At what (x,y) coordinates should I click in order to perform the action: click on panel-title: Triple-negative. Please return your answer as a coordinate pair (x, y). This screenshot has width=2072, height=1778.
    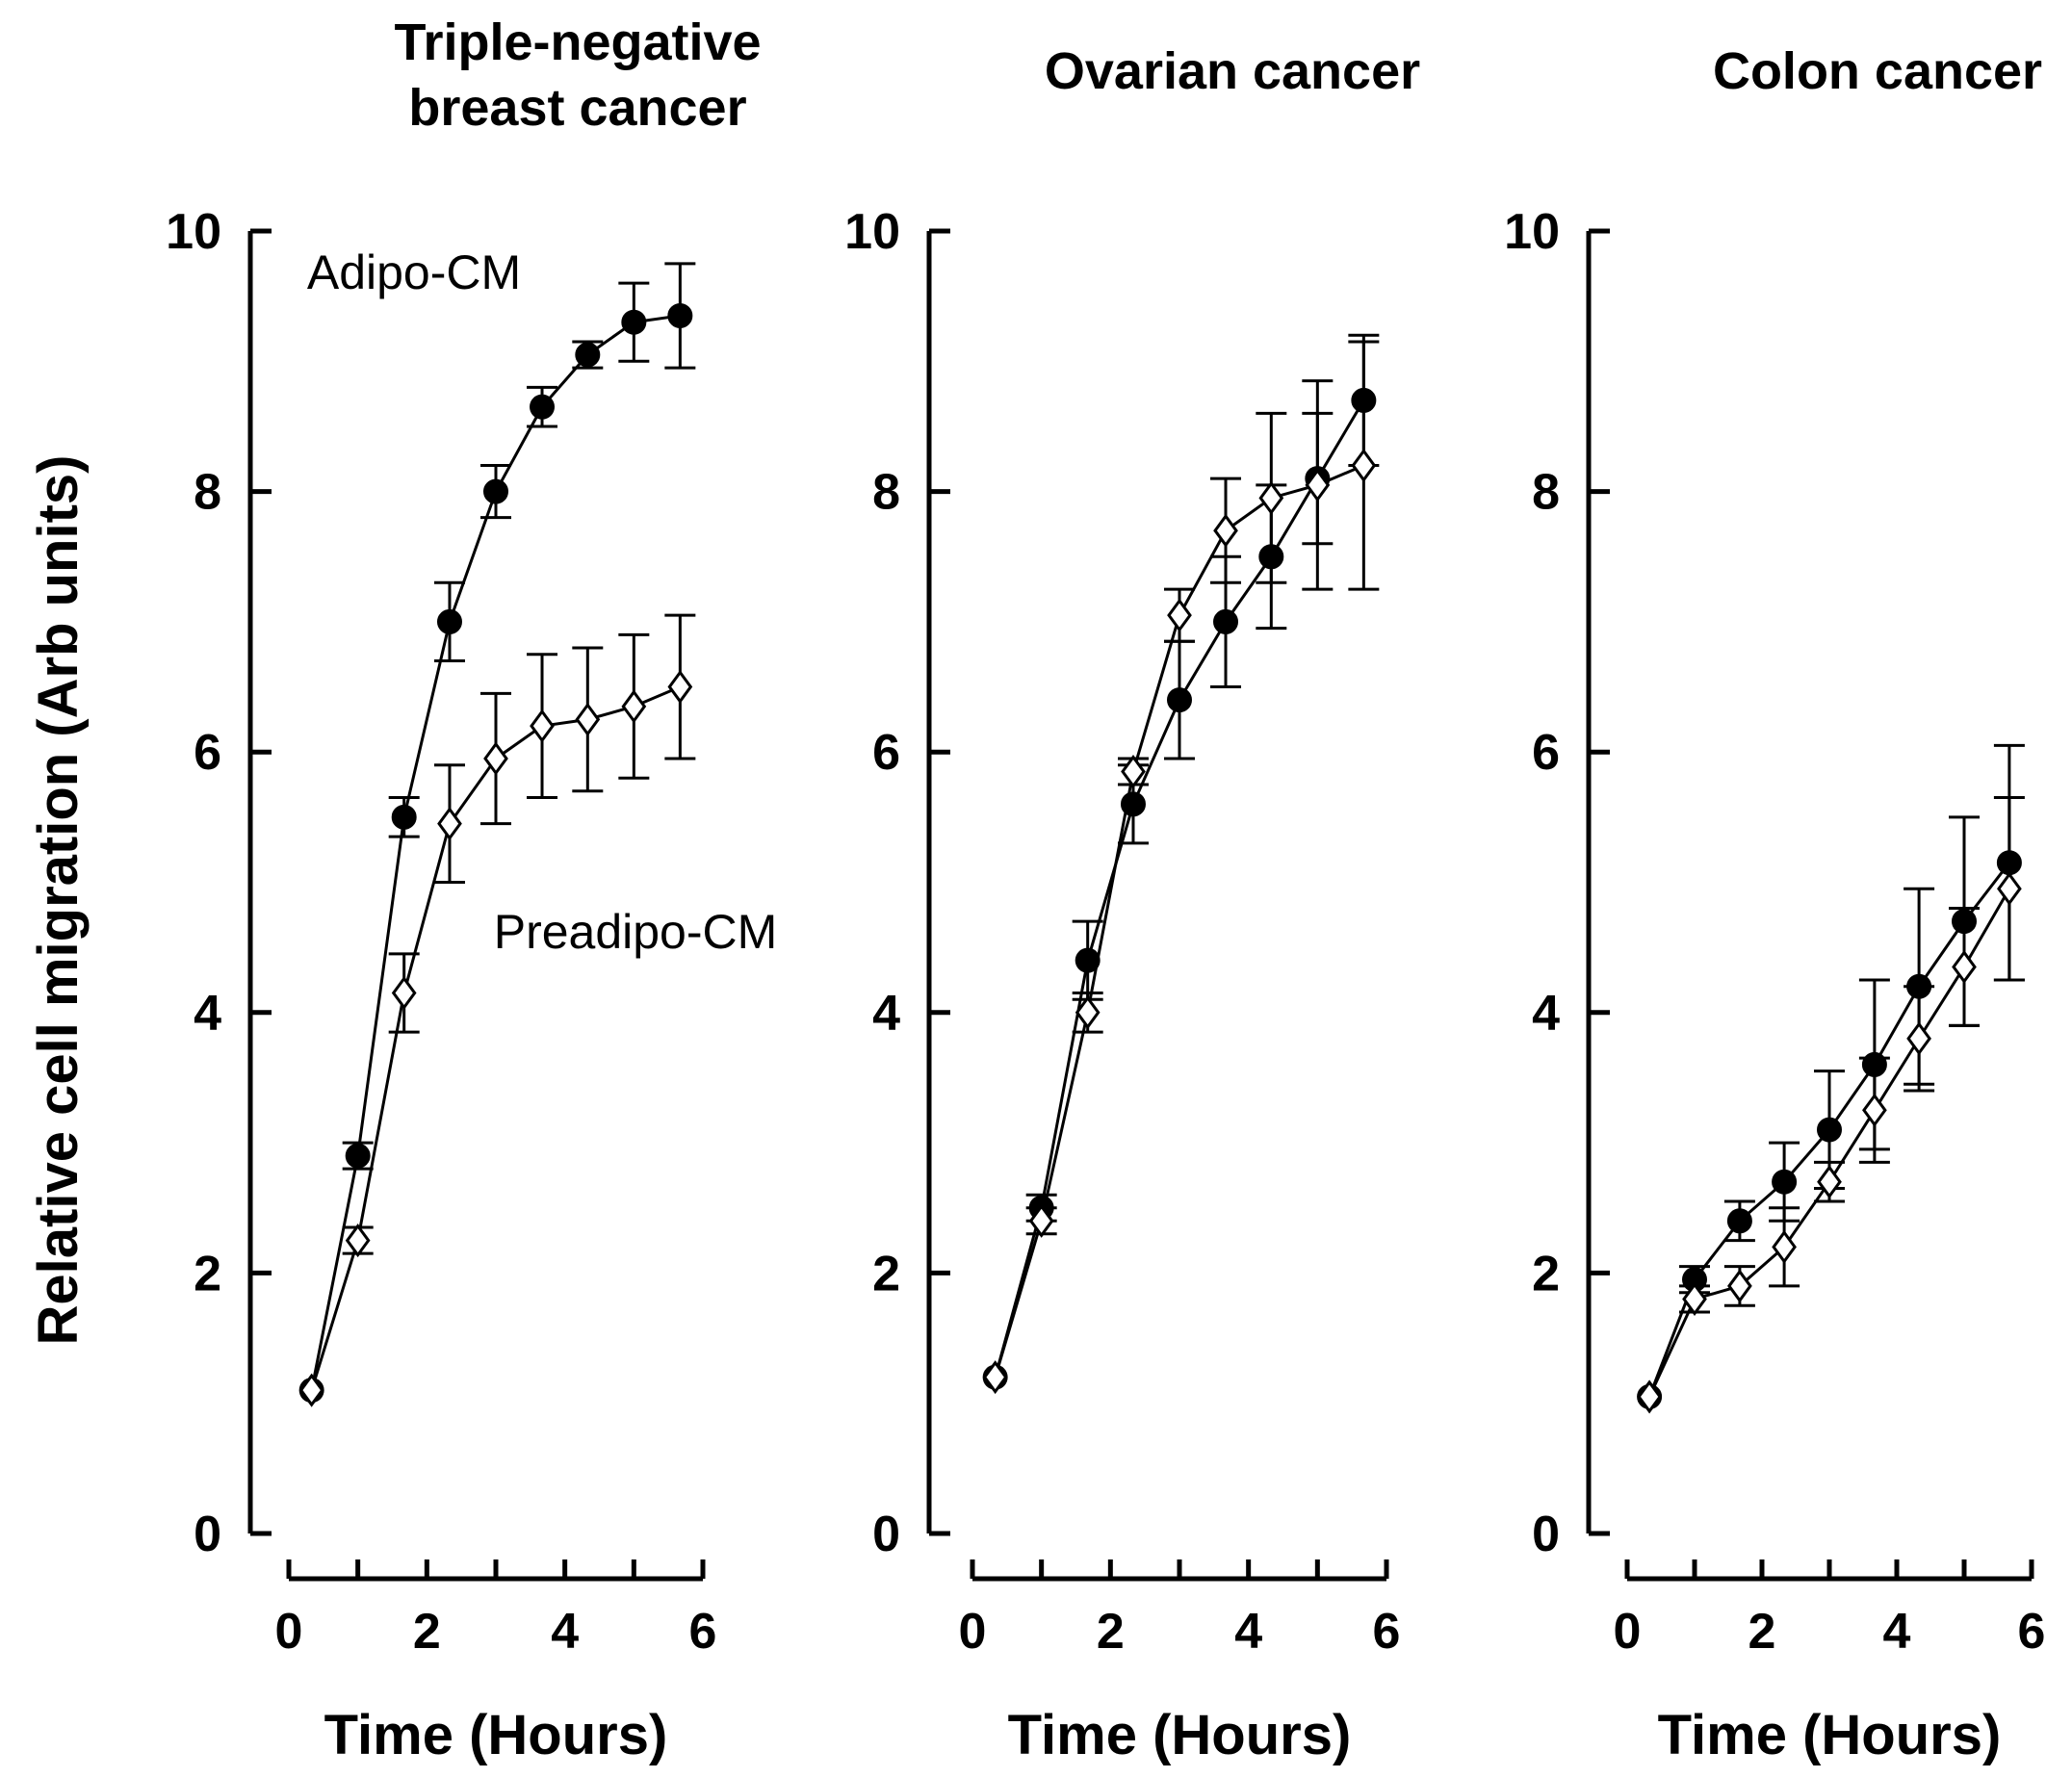
    Looking at the image, I should click on (577, 42).